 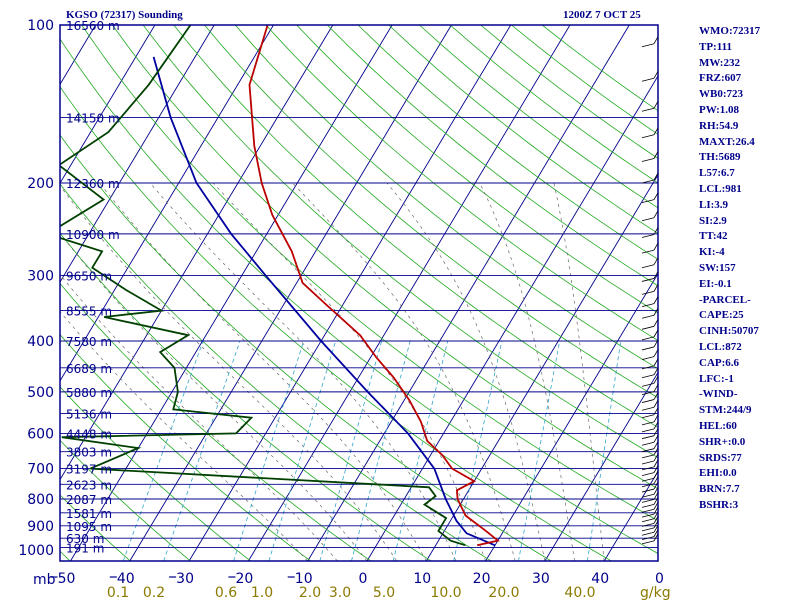 I want to click on mixing-ratio-label: 2.0, so click(x=310, y=592).